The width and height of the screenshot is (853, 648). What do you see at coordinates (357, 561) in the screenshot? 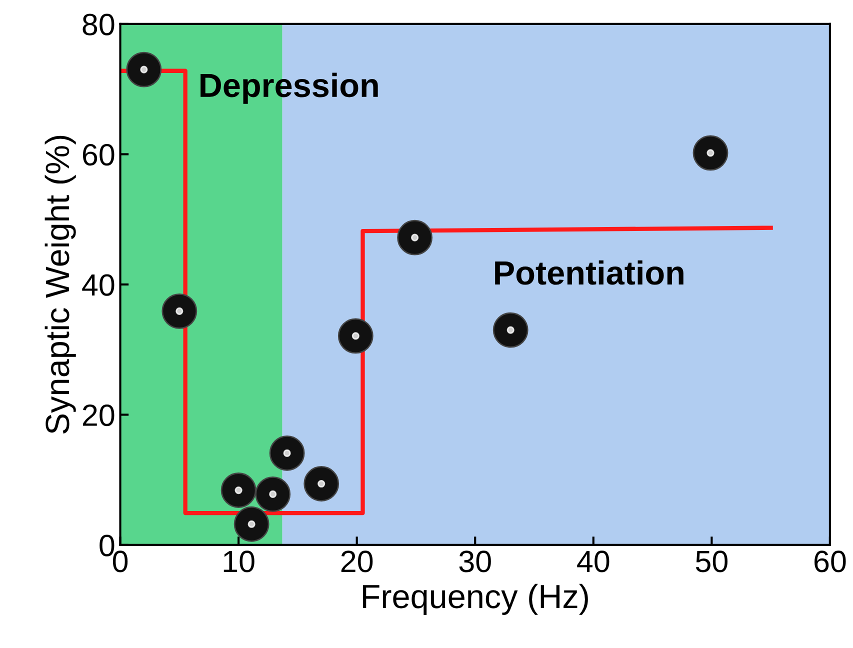
I see `x-tick-label: 20` at bounding box center [357, 561].